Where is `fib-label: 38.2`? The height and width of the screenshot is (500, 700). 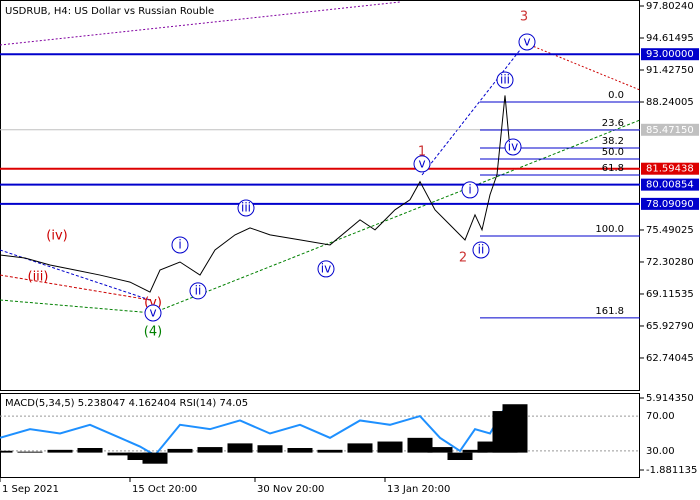 fib-label: 38.2 is located at coordinates (613, 141).